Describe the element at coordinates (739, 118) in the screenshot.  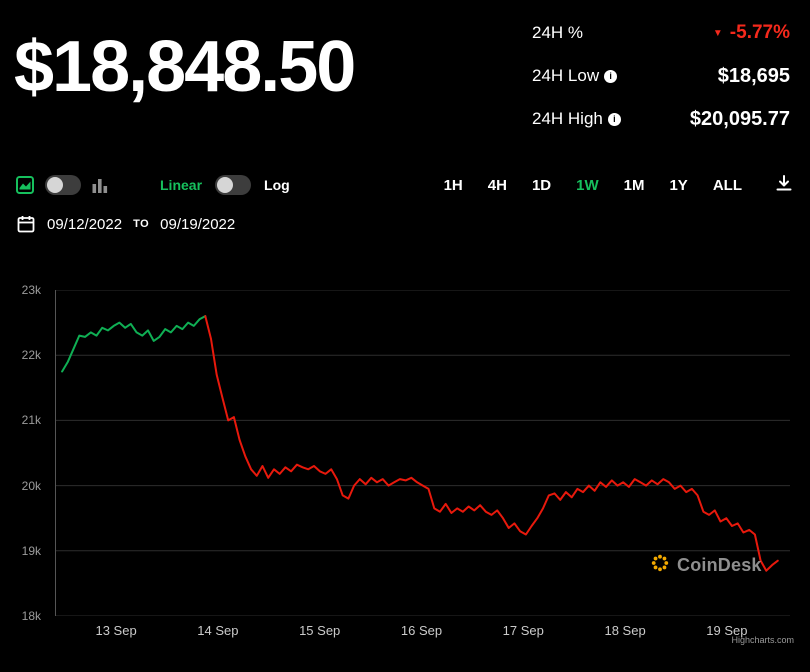
I see `stat-value-24h-high: $20,095.77` at that location.